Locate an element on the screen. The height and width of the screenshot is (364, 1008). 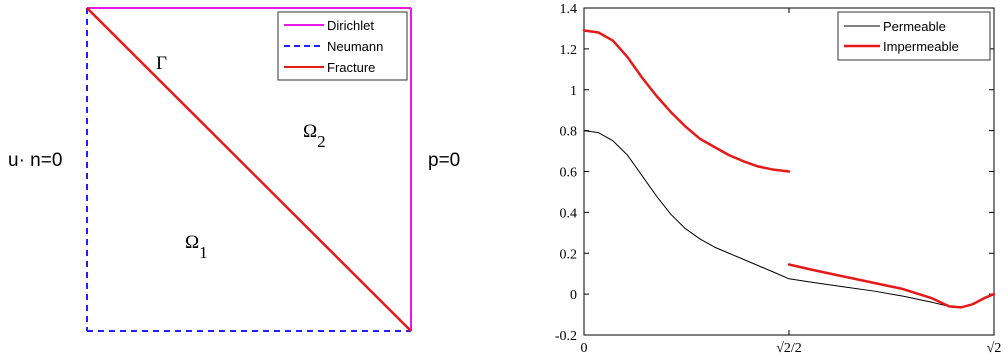
legend-label-neumann: Neumann is located at coordinates (355, 46).